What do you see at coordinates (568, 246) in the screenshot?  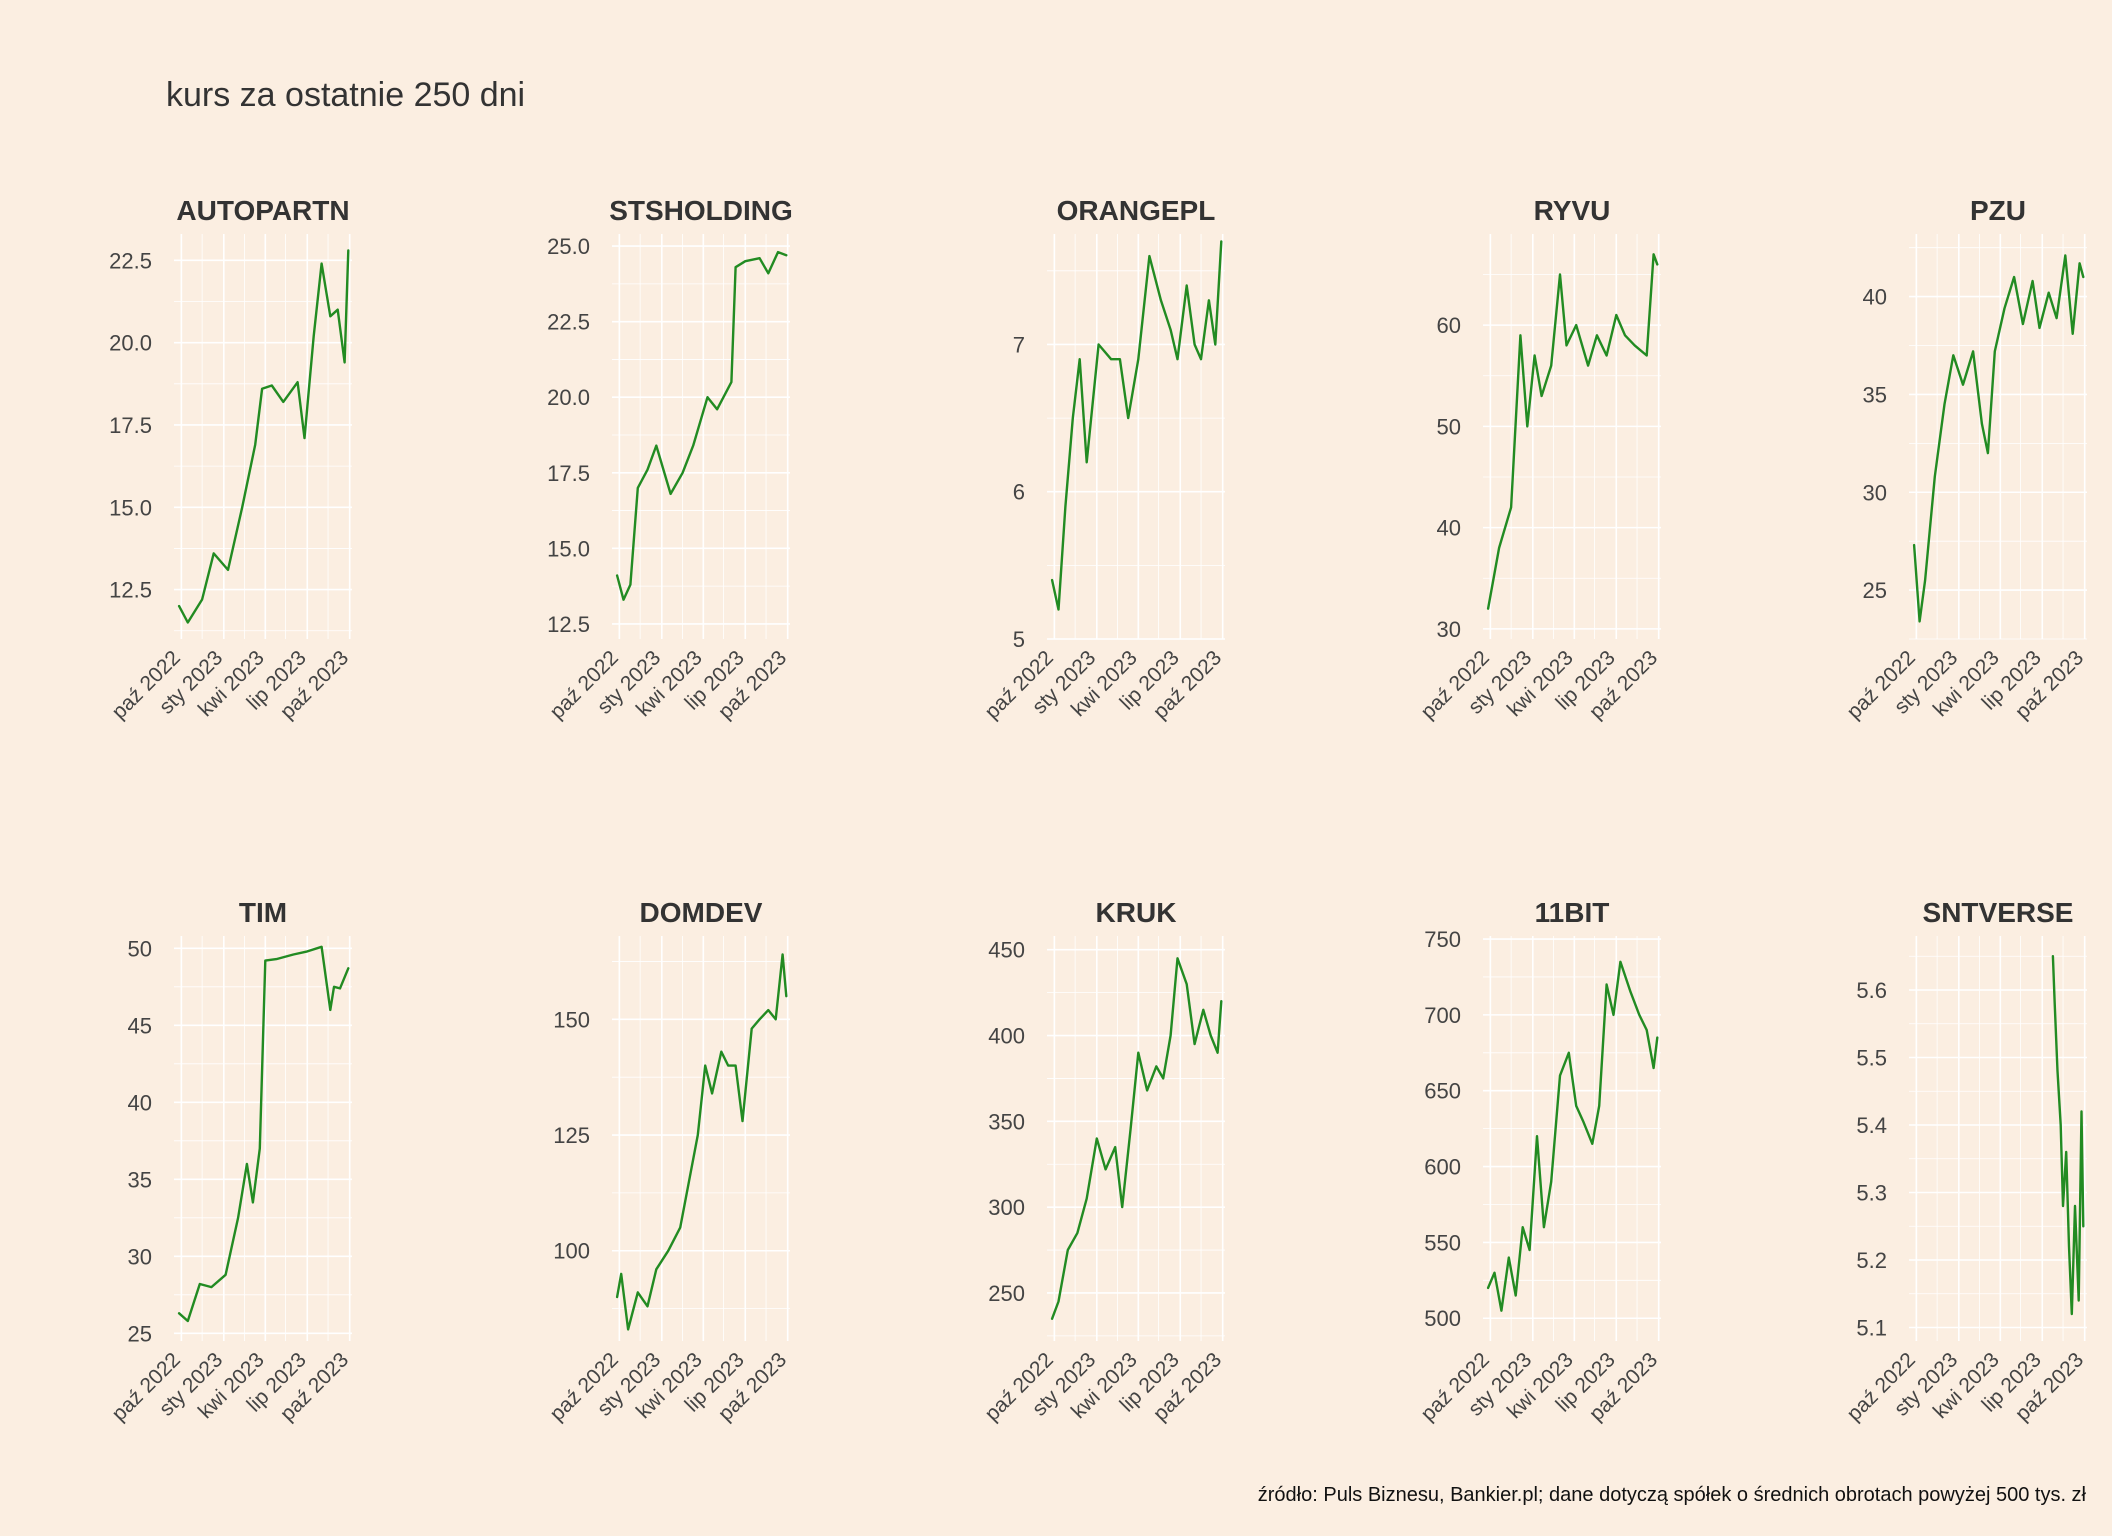 I see `y-tick-label: 25.0` at bounding box center [568, 246].